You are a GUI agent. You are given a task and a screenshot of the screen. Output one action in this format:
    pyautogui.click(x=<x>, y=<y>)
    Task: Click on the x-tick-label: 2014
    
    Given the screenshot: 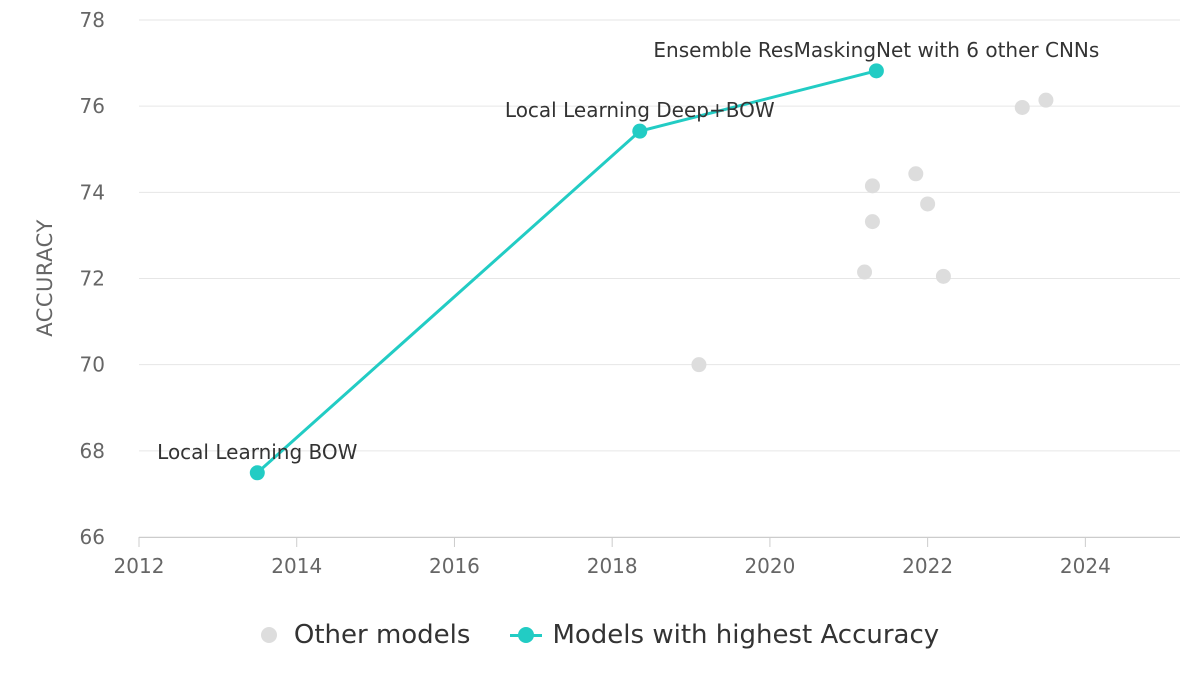 What is the action you would take?
    pyautogui.click(x=296, y=566)
    